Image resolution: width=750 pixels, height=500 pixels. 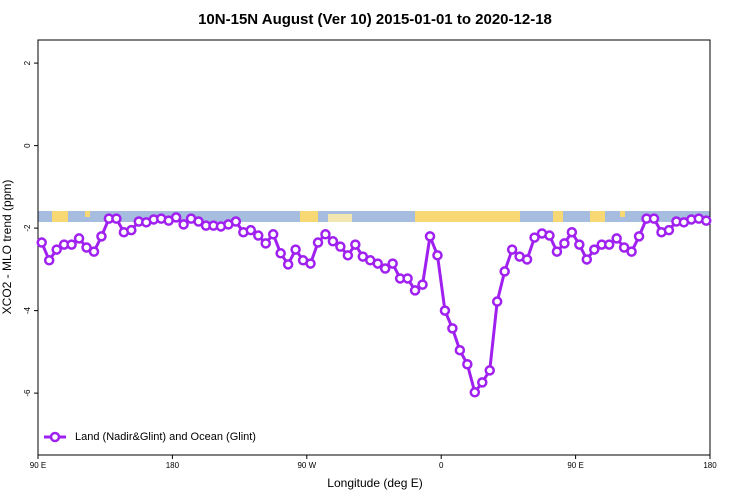 I want to click on y-tick-label: 2, so click(x=27, y=62).